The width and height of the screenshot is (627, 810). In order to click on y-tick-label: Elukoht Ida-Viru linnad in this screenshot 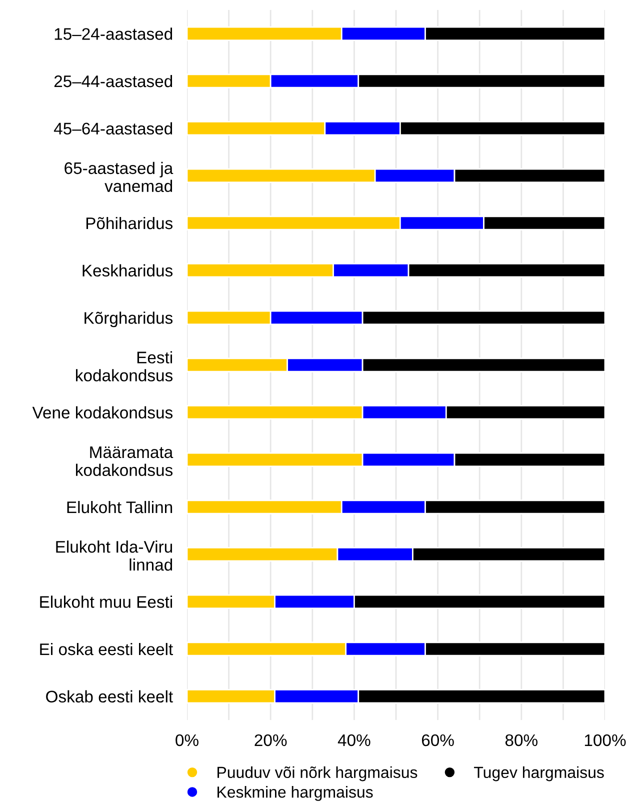, I will do `click(114, 555)`.